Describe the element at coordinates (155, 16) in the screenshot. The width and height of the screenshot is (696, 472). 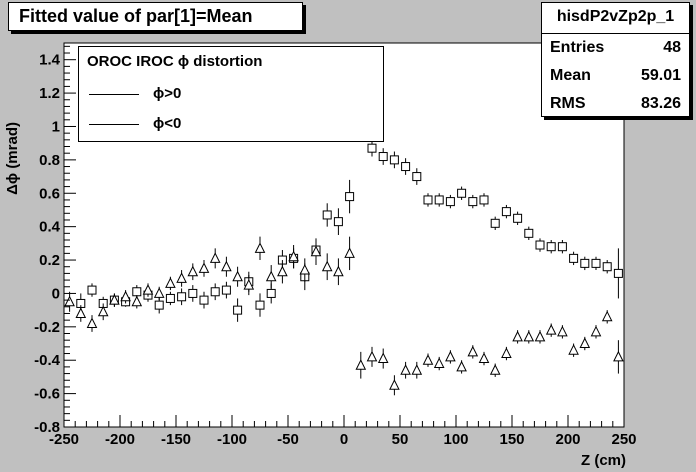
I see `title-box: Fitted value of par[1]=Mean` at that location.